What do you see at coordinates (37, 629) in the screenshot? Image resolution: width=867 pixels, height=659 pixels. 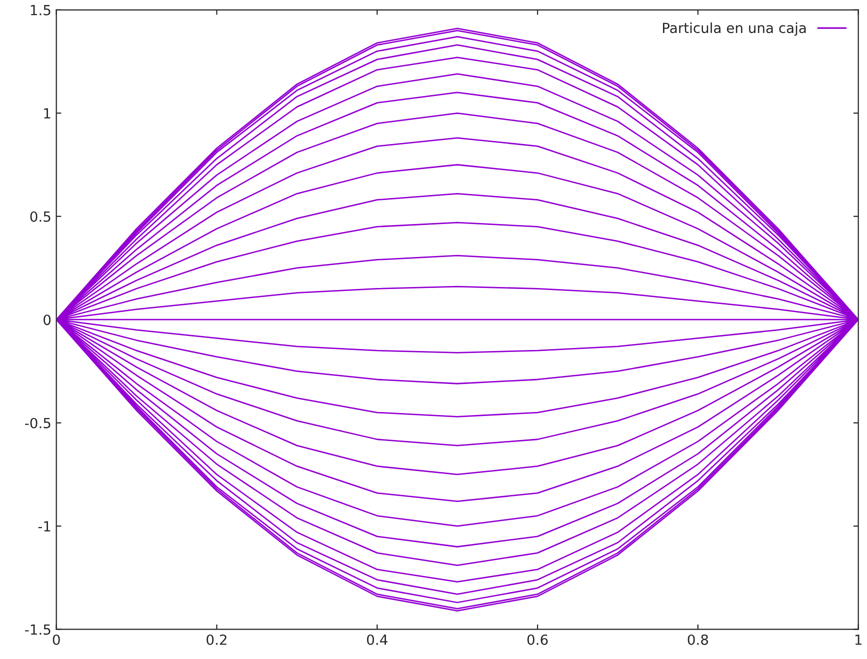 I see `y-tick-label: -1.5` at bounding box center [37, 629].